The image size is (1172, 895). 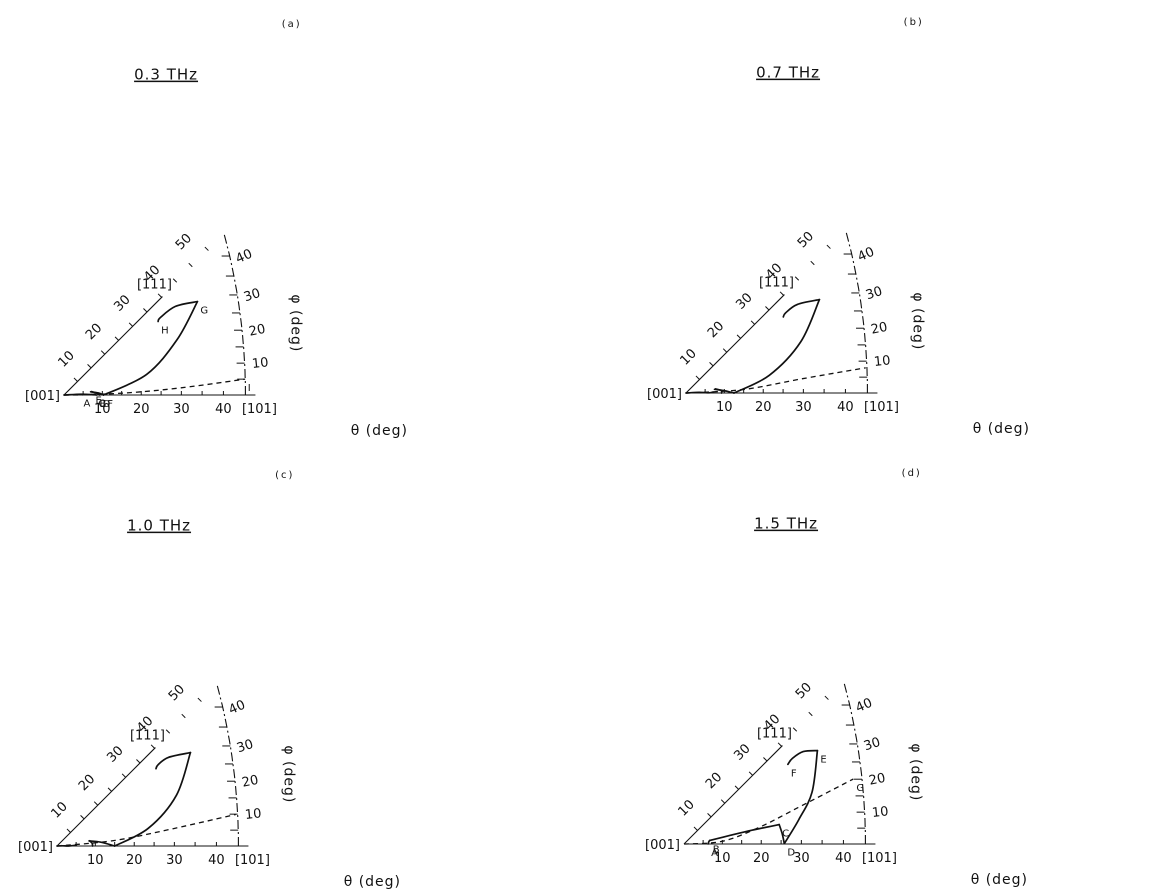 What do you see at coordinates (761, 858) in the screenshot?
I see `theta-tick-label: 20` at bounding box center [761, 858].